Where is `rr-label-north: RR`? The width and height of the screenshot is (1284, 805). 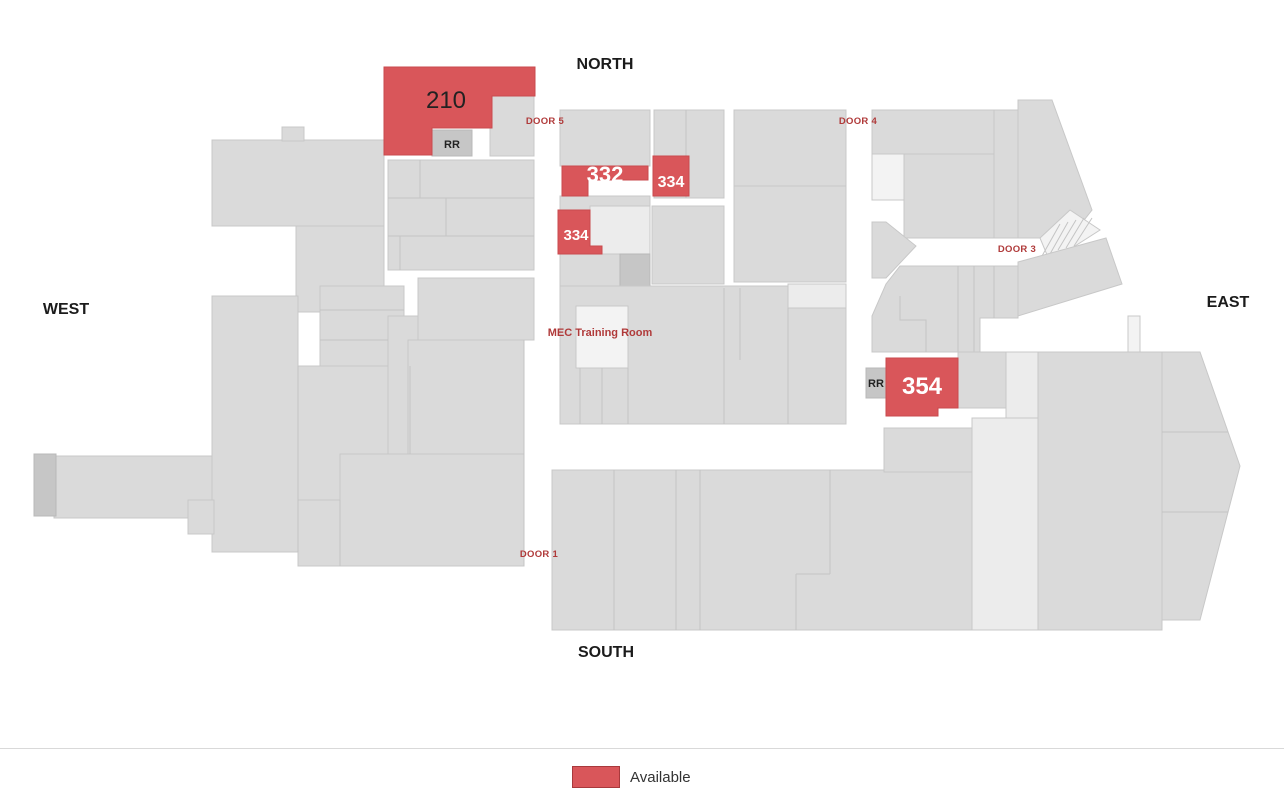 rr-label-north: RR is located at coordinates (452, 145).